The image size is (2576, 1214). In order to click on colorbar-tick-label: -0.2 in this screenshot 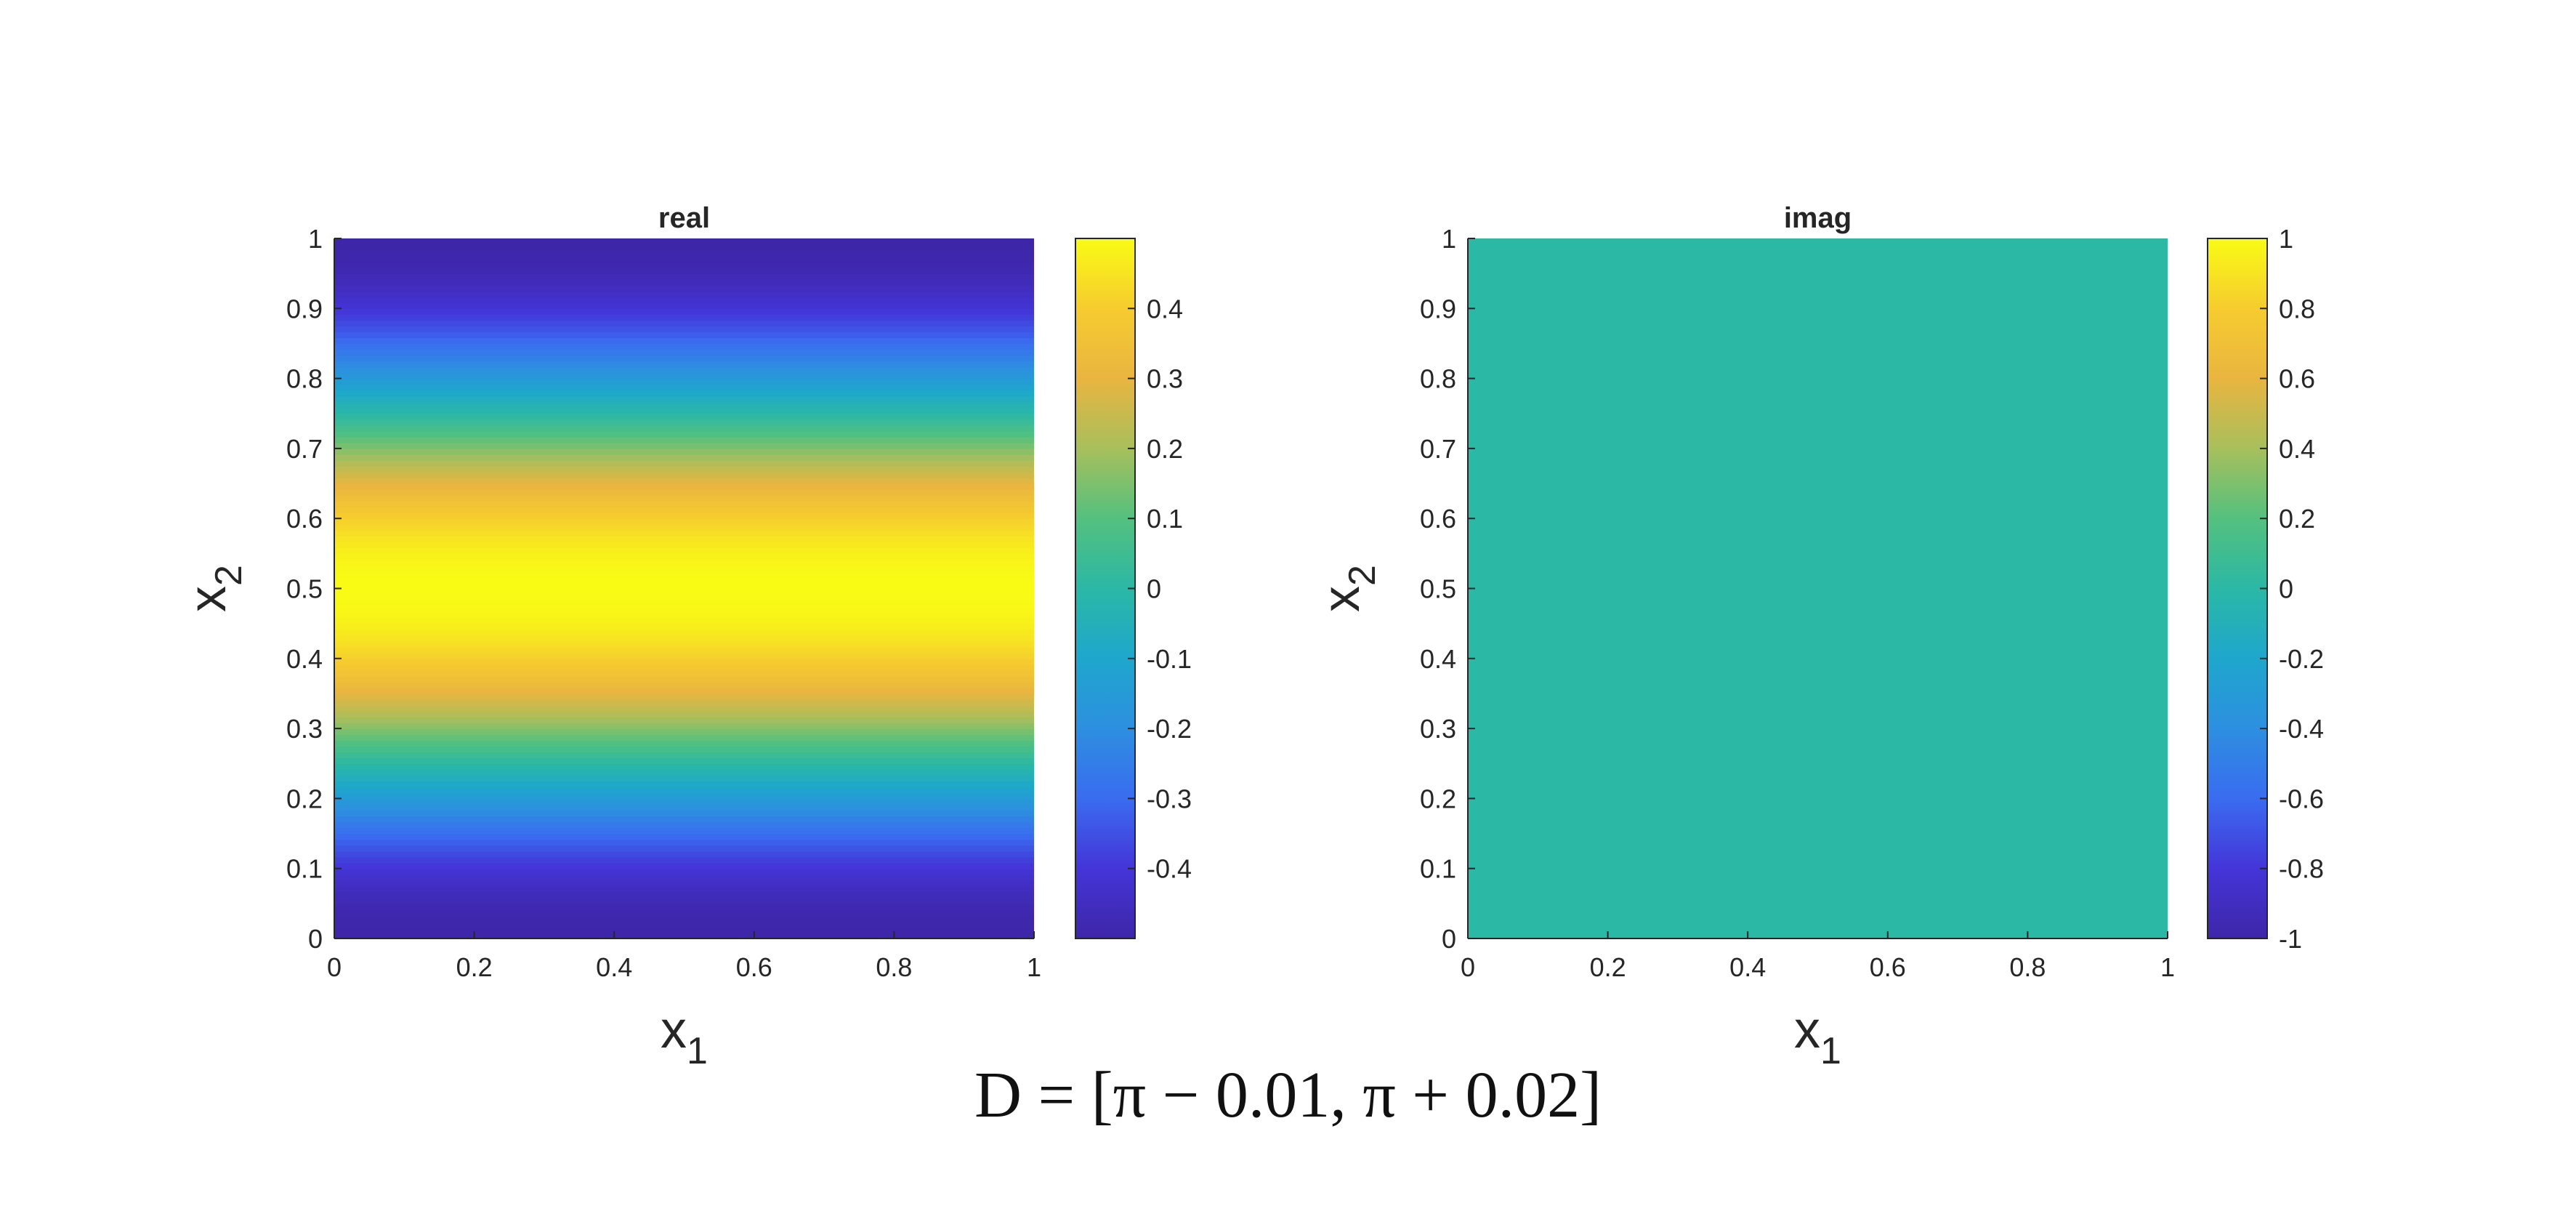, I will do `click(1170, 729)`.